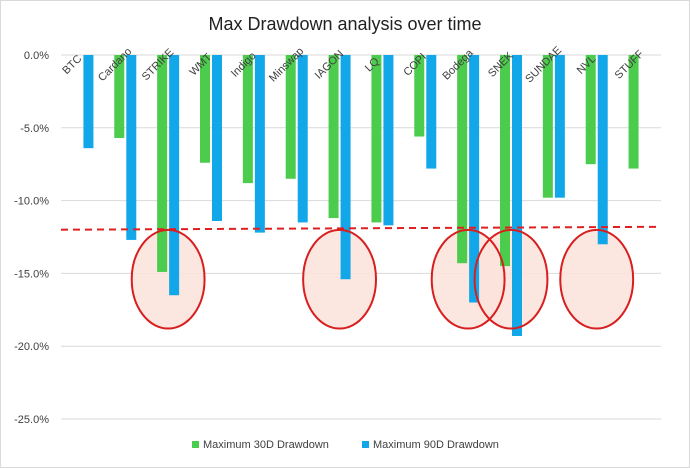 This screenshot has width=690, height=468. Describe the element at coordinates (436, 445) in the screenshot. I see `legend-label: Maximum 90D Drawdown` at that location.